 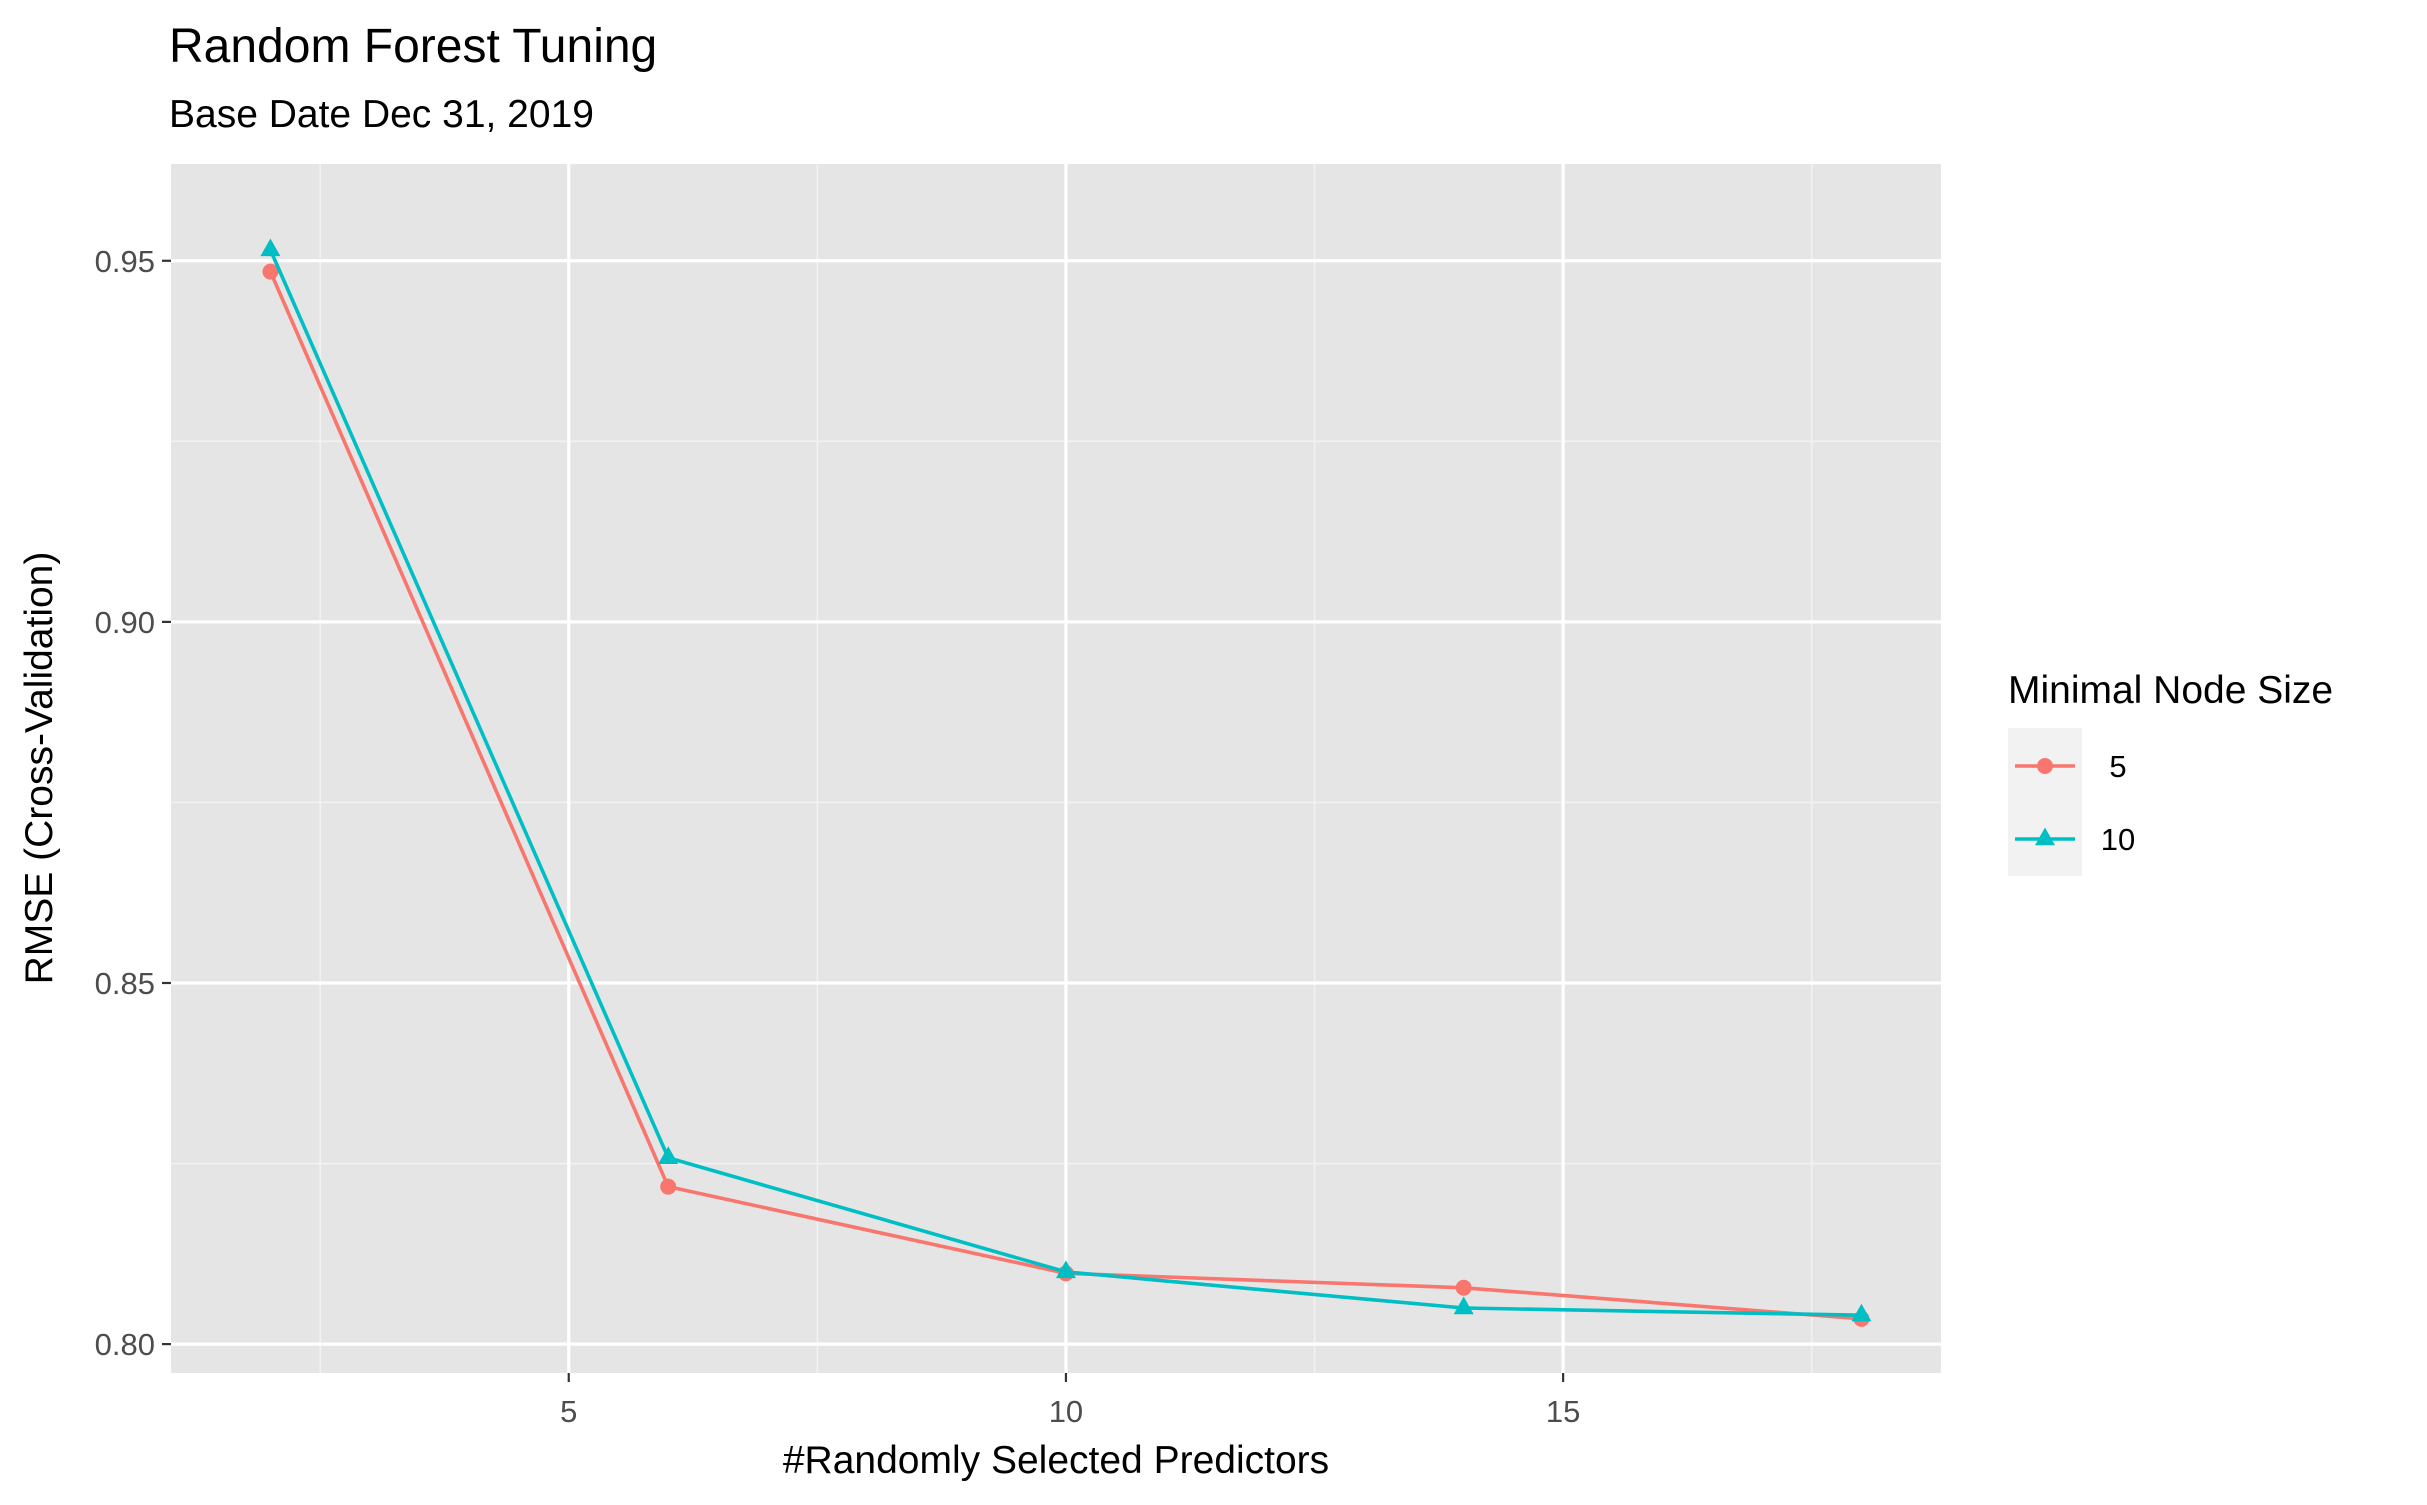 What do you see at coordinates (1066, 1411) in the screenshot?
I see `x-tick-label: 10` at bounding box center [1066, 1411].